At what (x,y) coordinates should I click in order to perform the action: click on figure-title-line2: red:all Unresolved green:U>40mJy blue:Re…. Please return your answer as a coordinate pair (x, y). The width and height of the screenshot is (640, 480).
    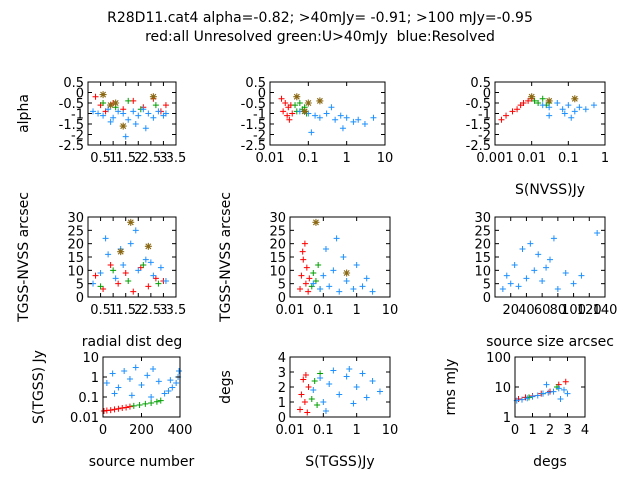
    Looking at the image, I should click on (320, 37).